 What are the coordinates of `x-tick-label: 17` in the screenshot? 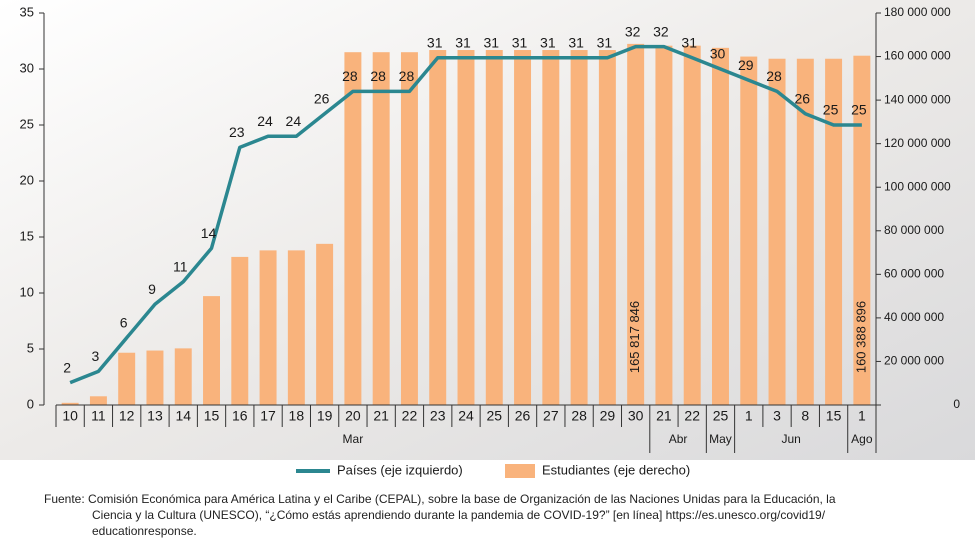 It's located at (268, 416).